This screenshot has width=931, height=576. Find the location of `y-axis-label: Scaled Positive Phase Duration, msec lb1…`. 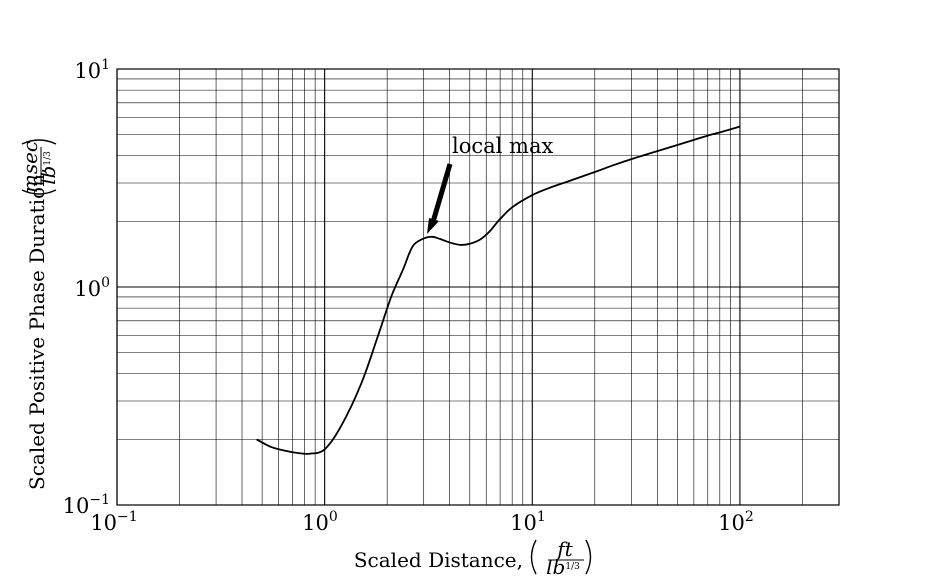

y-axis-label: Scaled Positive Phase Duration, msec lb1… is located at coordinates (39, 314).